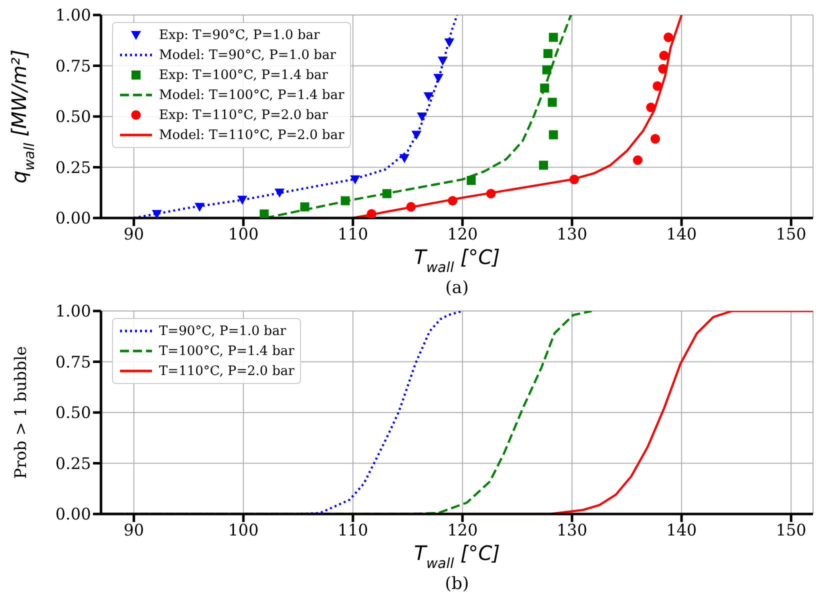 This screenshot has width=831, height=613. What do you see at coordinates (457, 584) in the screenshot?
I see `text: (b)` at bounding box center [457, 584].